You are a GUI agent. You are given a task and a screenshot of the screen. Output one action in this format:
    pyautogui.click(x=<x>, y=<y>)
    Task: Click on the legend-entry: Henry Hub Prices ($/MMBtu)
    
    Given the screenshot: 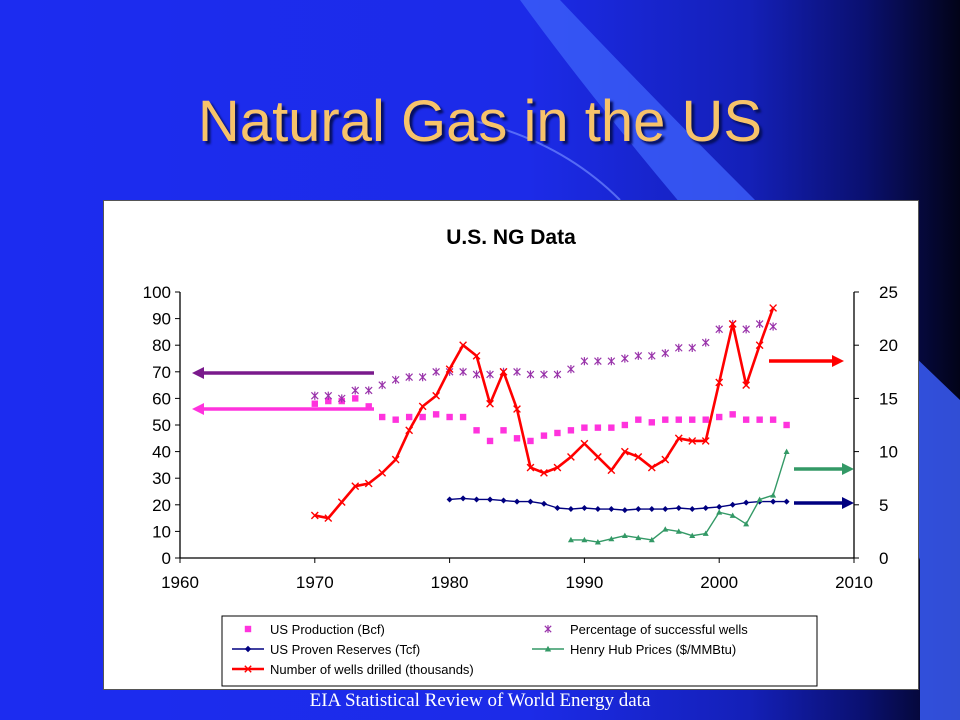 What is the action you would take?
    pyautogui.click(x=634, y=649)
    